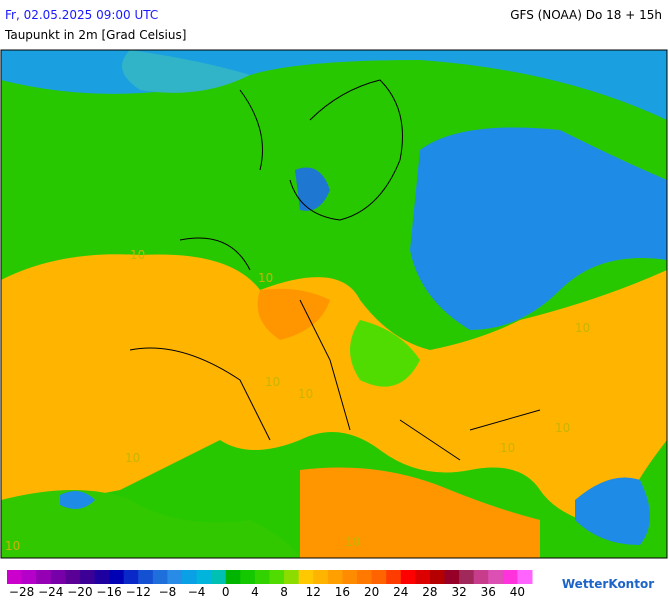  Describe the element at coordinates (342, 592) in the screenshot. I see `legend-tick-label: 16` at that location.